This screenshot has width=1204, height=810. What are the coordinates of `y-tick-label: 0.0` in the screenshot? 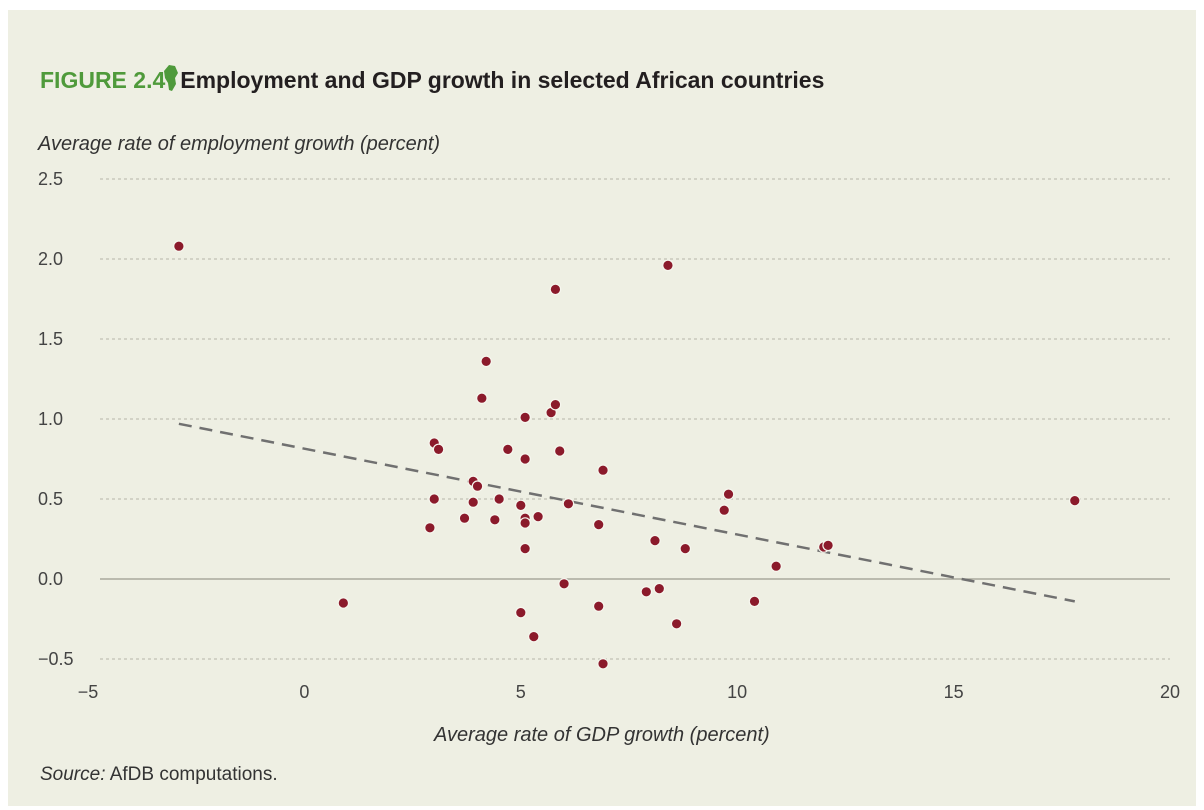 It's located at (50, 579).